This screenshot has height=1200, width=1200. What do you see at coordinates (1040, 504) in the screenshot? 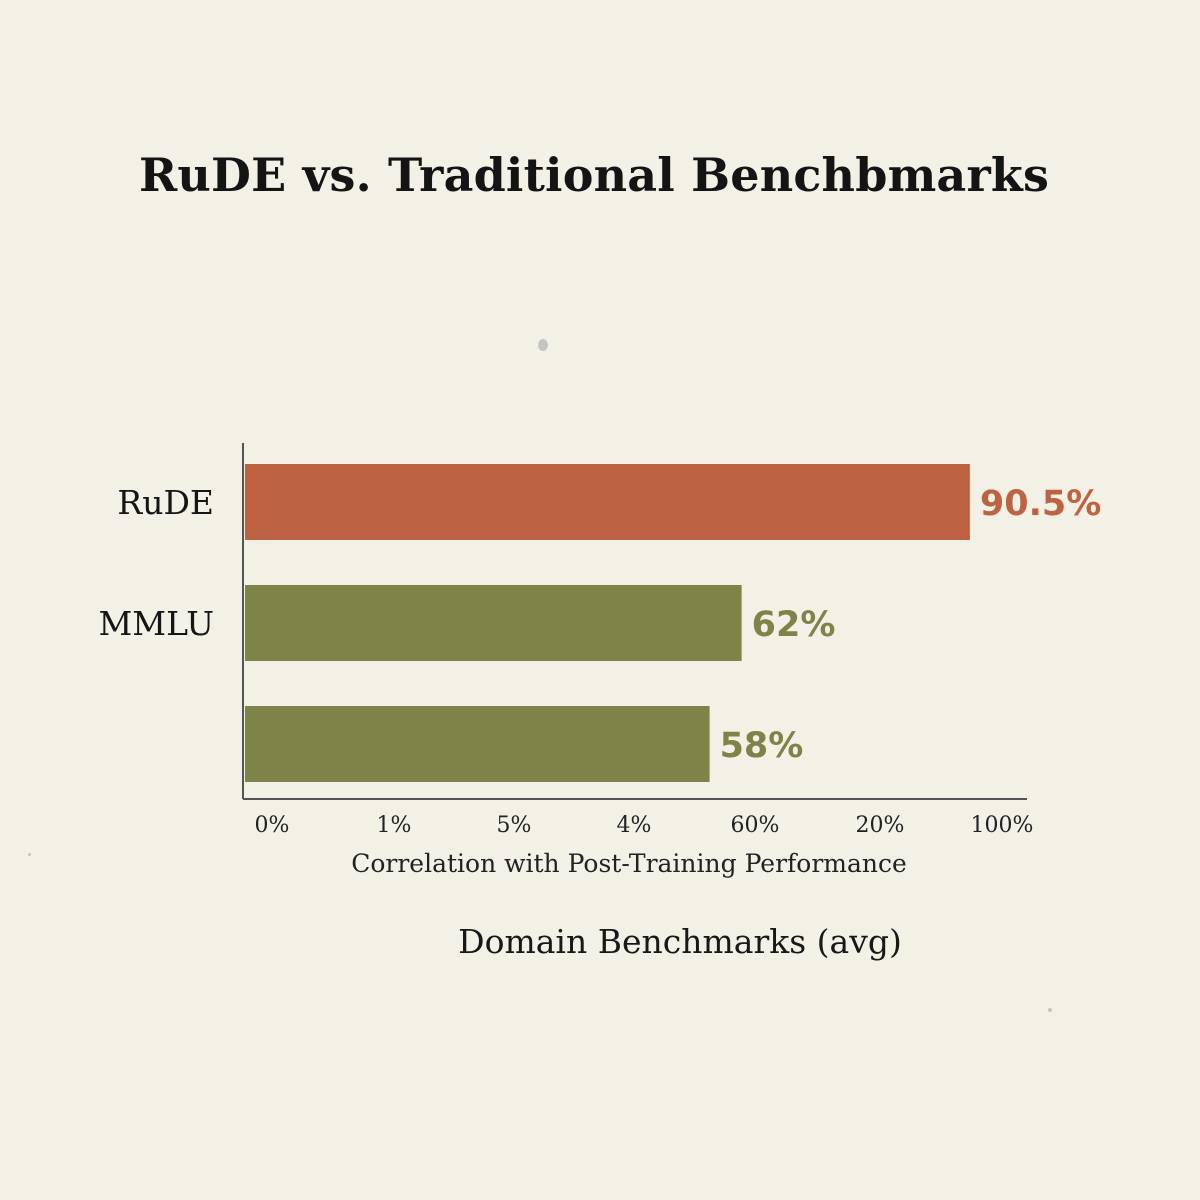
I see `bar-value-label: 90.5%` at bounding box center [1040, 504].